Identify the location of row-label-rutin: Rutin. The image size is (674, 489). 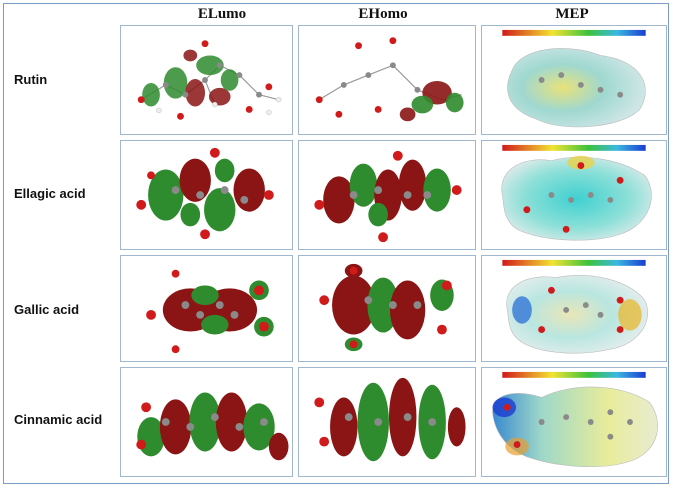
(31, 79).